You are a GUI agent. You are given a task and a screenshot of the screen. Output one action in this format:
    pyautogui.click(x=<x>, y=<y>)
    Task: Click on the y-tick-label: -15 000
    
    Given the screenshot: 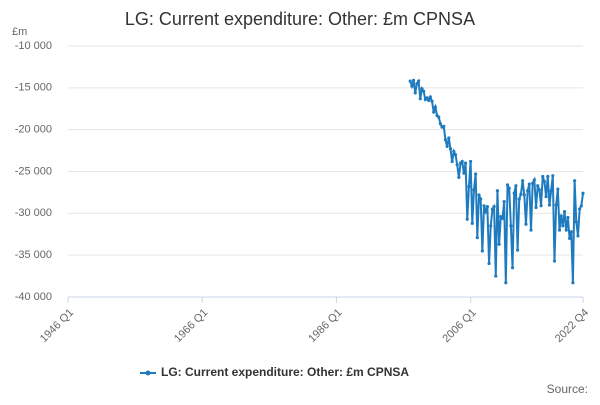 What is the action you would take?
    pyautogui.click(x=33, y=88)
    